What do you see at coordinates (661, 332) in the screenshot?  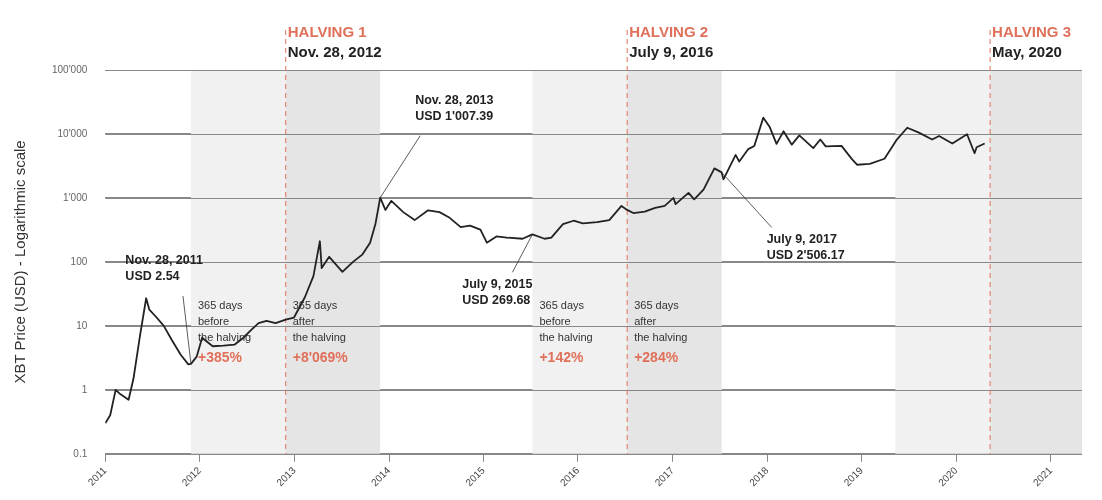 I see `band-label: 365 days after the halving +284%` at bounding box center [661, 332].